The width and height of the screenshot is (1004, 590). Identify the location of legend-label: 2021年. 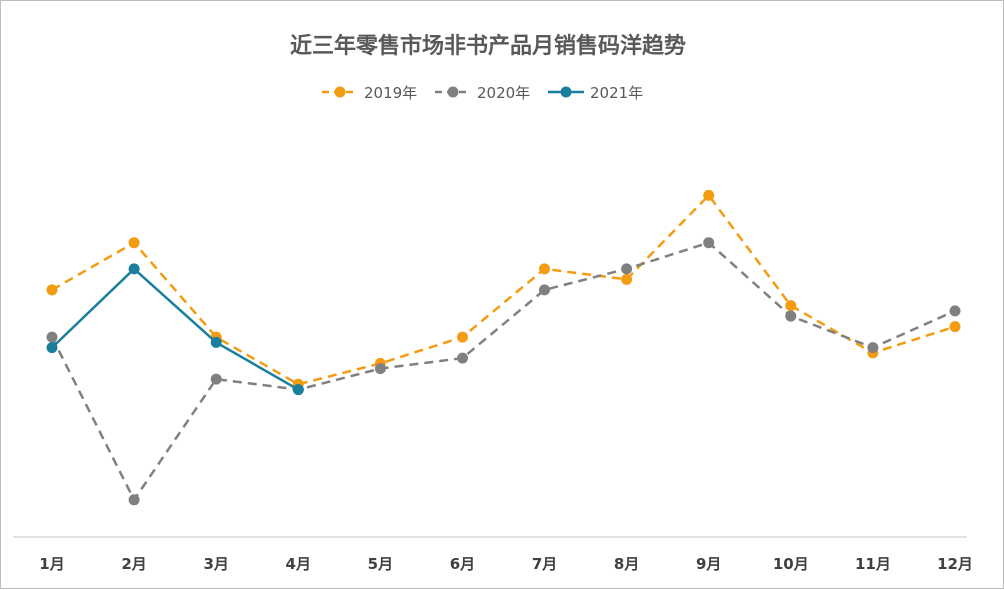
(616, 93).